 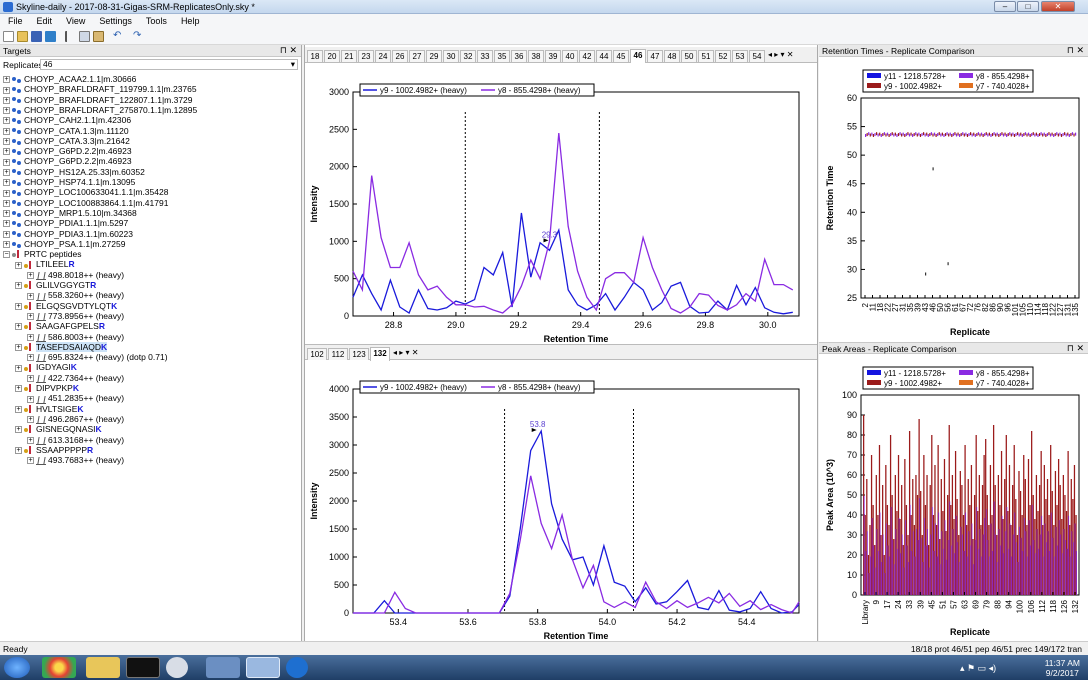 What do you see at coordinates (68, 234) in the screenshot?
I see `tree-item: + CHOYP_PDIA3.1.1|m.60223` at bounding box center [68, 234].